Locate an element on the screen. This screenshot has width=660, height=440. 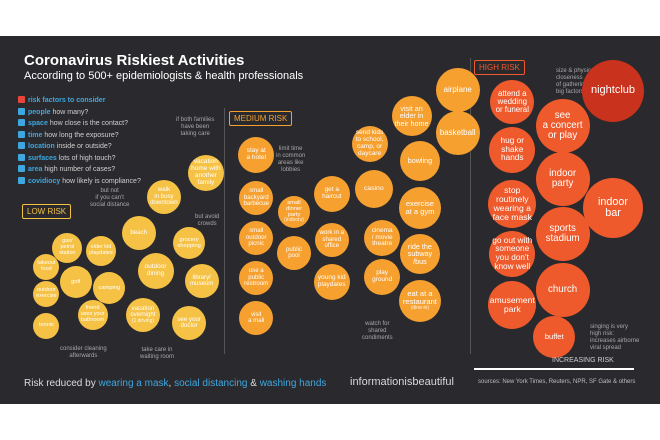
bubble-cinema-movie-theatre: cinema / movie theatre is located at coordinates (382, 238).